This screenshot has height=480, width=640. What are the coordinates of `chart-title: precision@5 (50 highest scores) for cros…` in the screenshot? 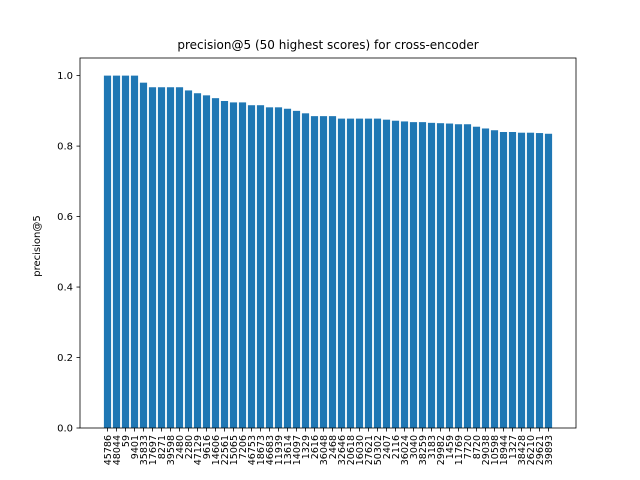 It's located at (327, 45).